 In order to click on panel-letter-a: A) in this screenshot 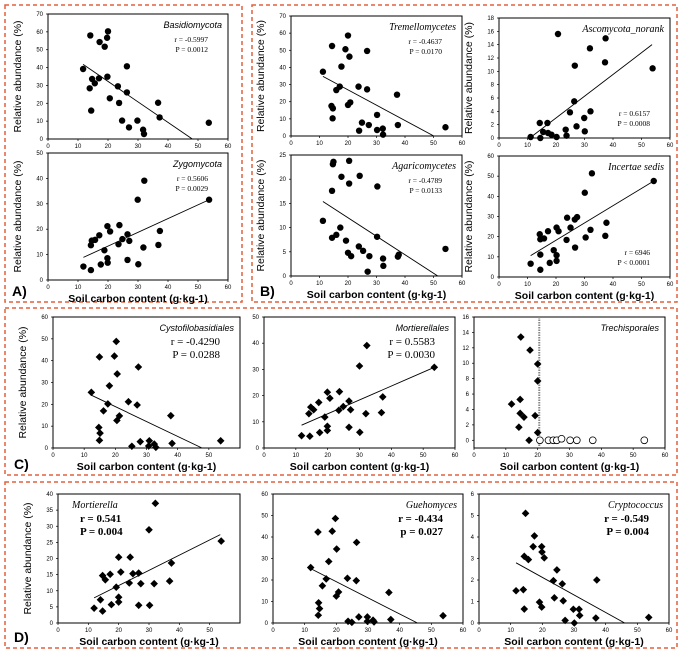, I will do `click(19, 291)`.